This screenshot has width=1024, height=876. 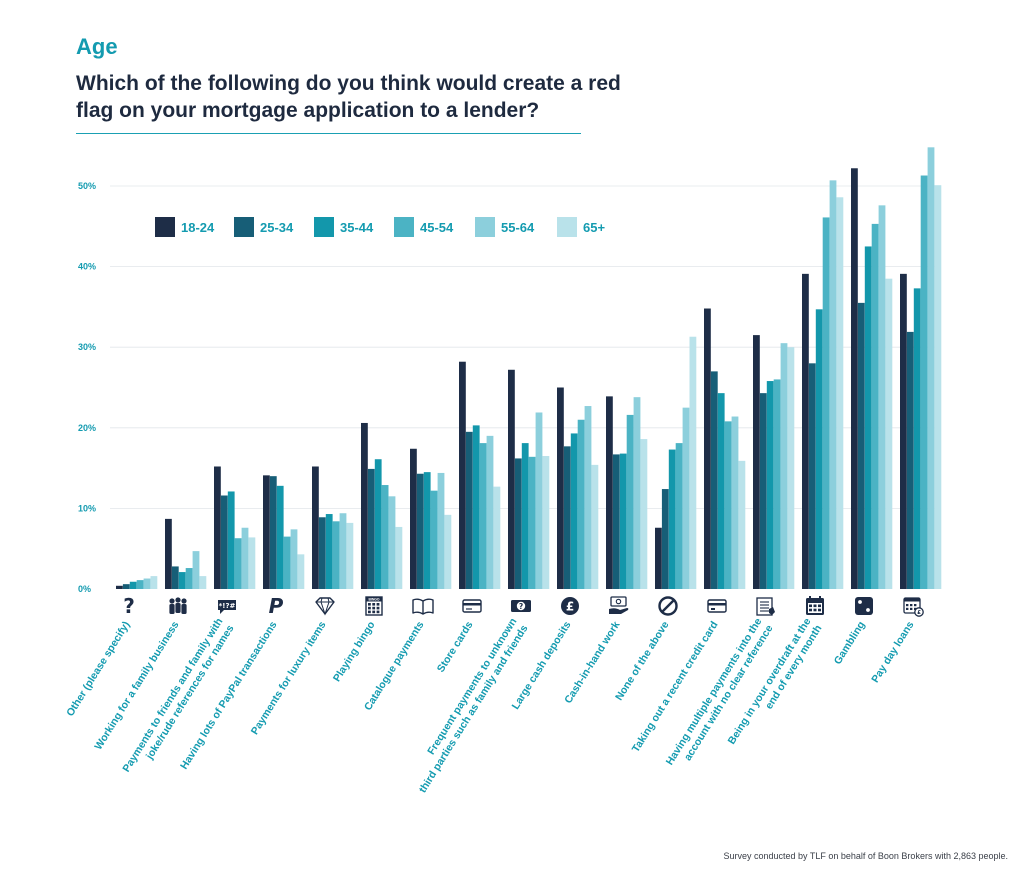 I want to click on credit-card-icon, so click(x=717, y=606).